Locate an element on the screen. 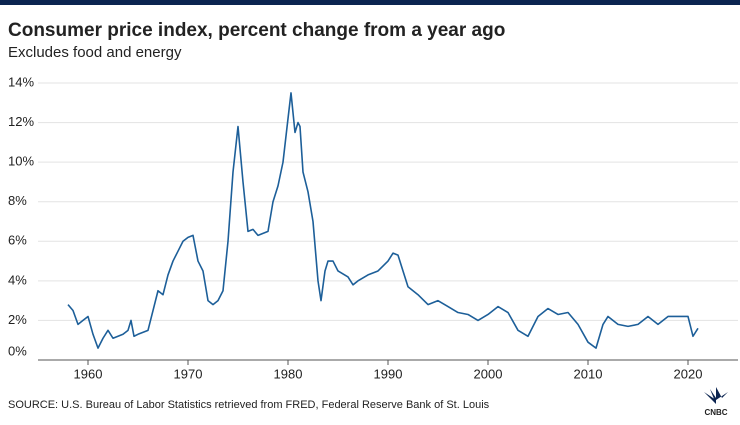  x-tick-label: 2000 is located at coordinates (488, 373).